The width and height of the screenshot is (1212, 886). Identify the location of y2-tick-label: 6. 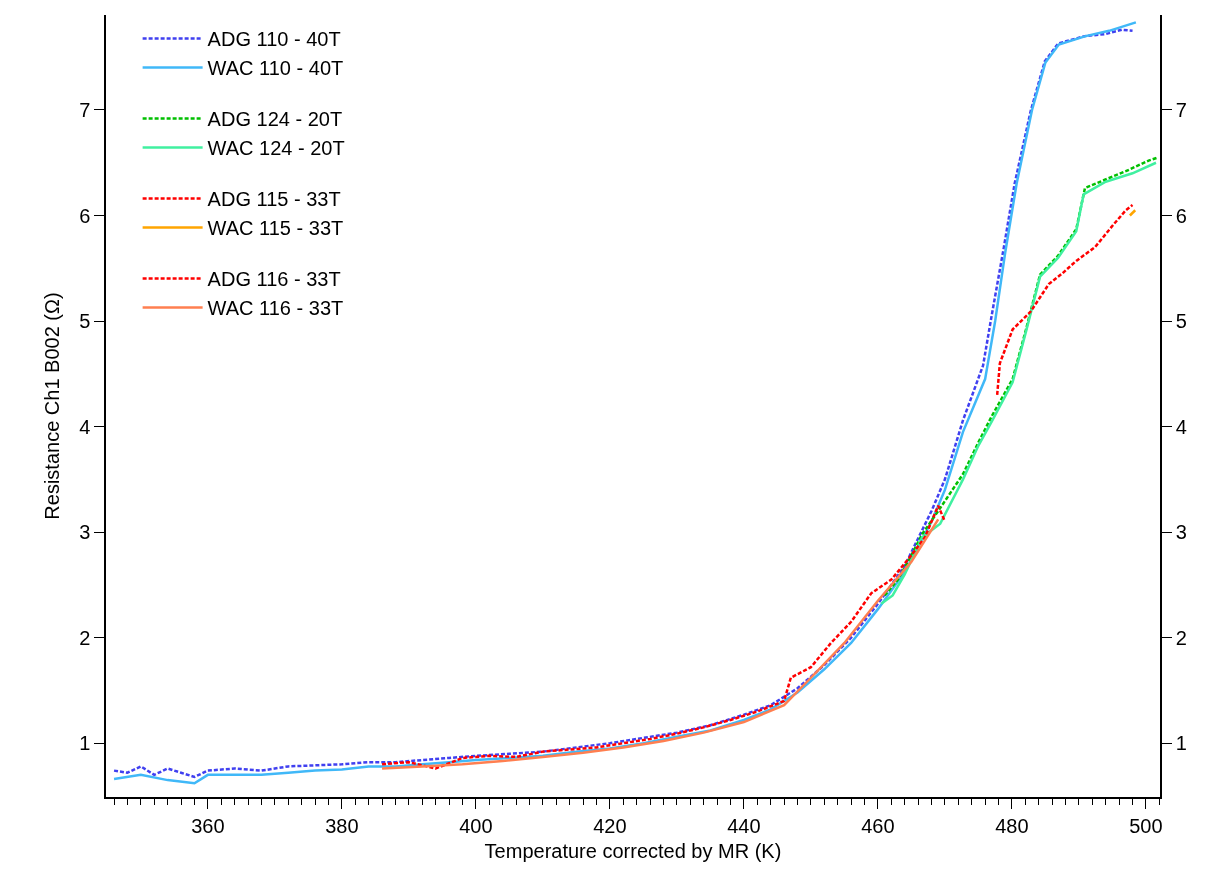
(1181, 215).